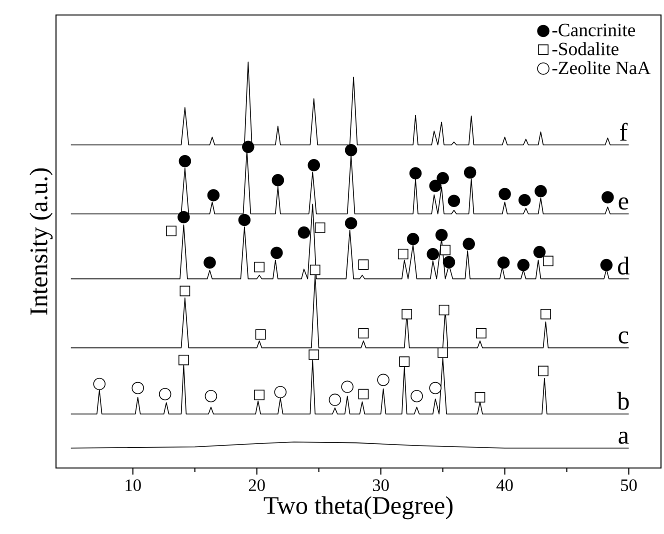  I want to click on legend-label: -Sodalite, so click(585, 49).